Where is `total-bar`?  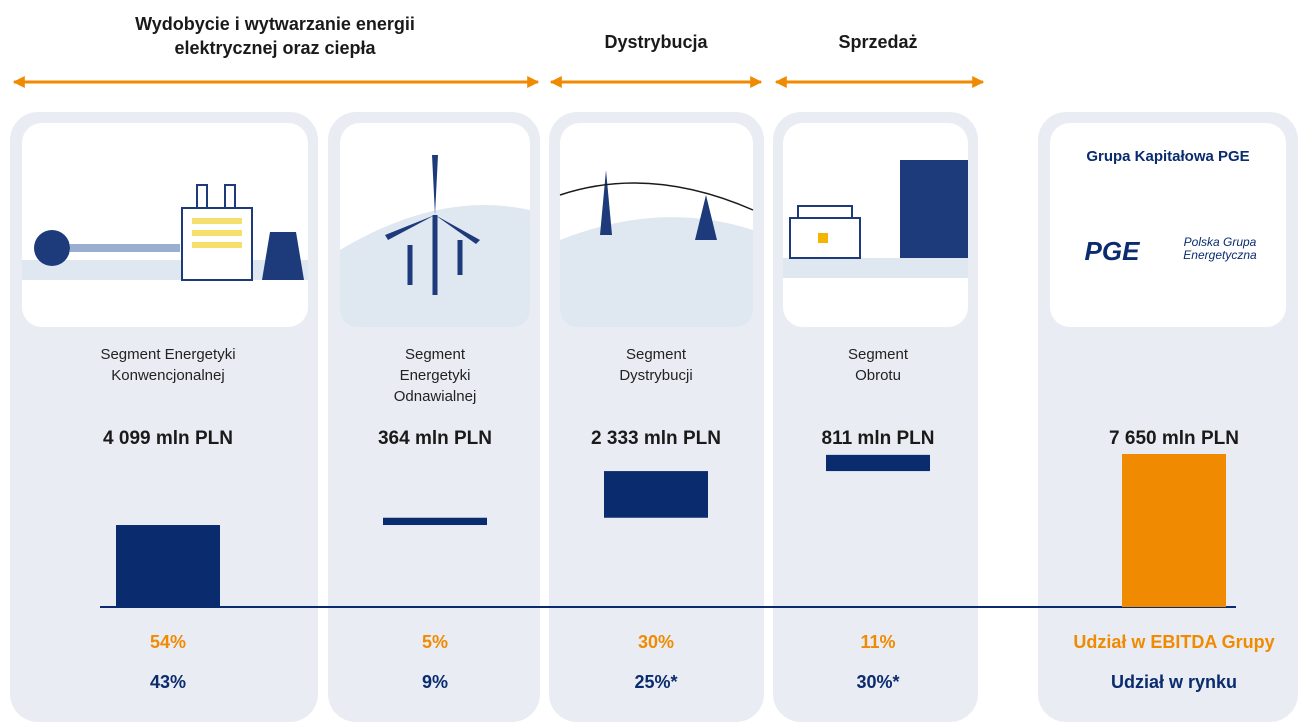
total-bar is located at coordinates (1174, 530).